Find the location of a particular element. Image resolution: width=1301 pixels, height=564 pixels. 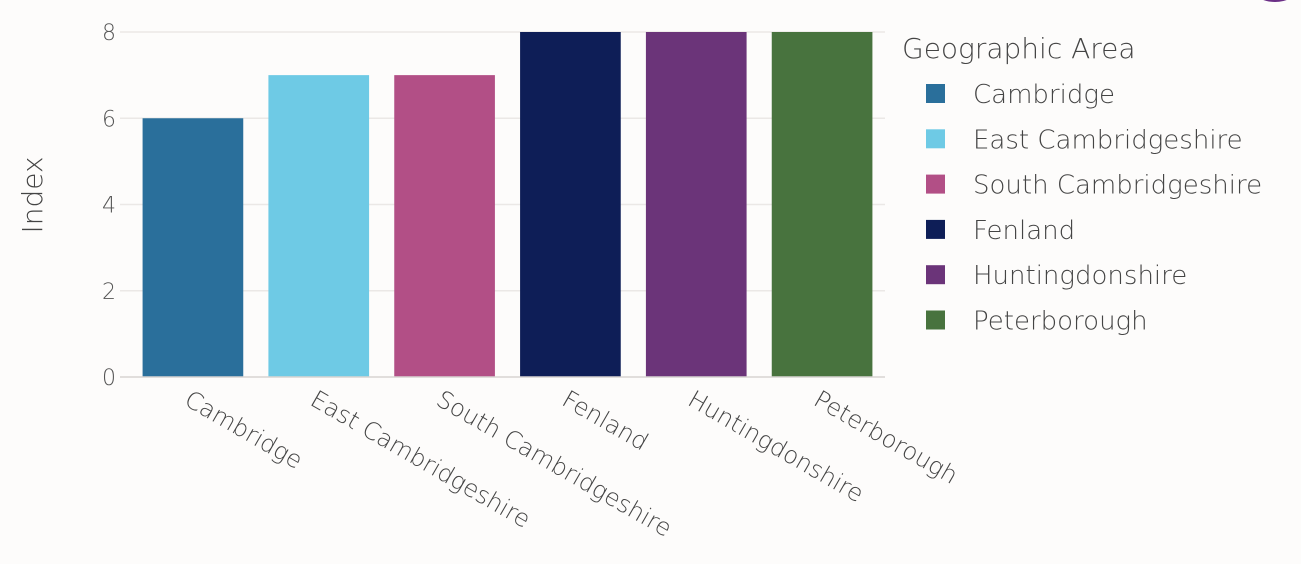

y-tick-label: 4 is located at coordinates (109, 206).